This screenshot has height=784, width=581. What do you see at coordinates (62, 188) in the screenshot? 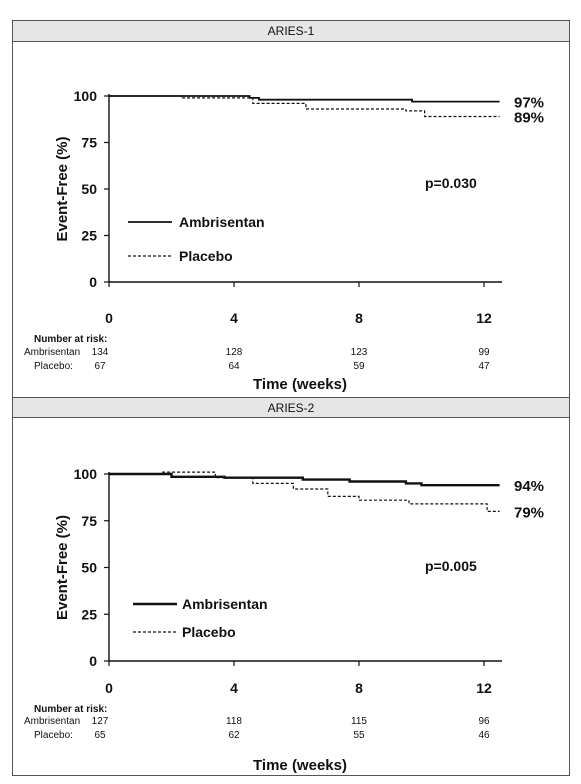
I see `aries-1-y-axis-label: Event-Free (%)` at bounding box center [62, 188].